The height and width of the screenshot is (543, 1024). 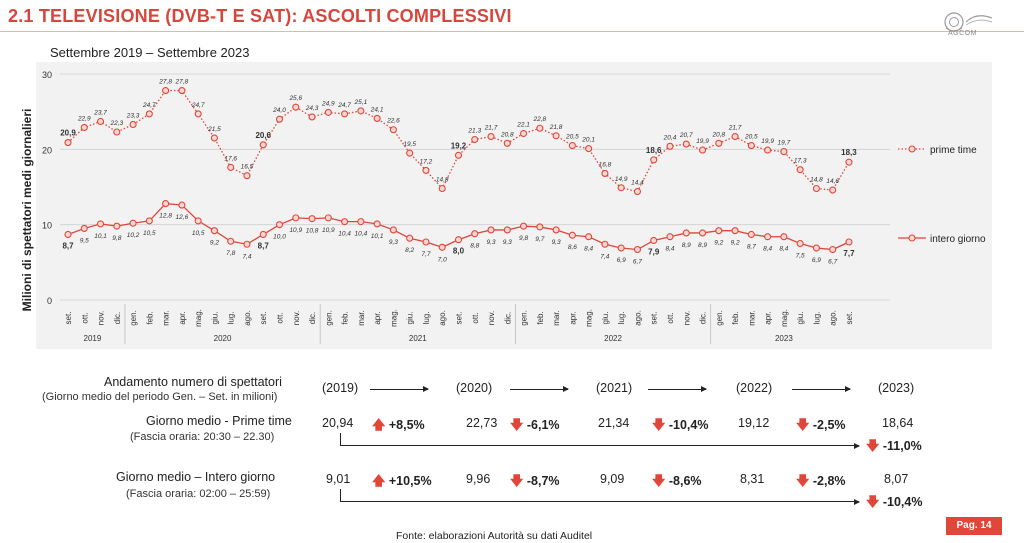 I want to click on intero-giorno-data-label: 10,4, so click(x=344, y=234).